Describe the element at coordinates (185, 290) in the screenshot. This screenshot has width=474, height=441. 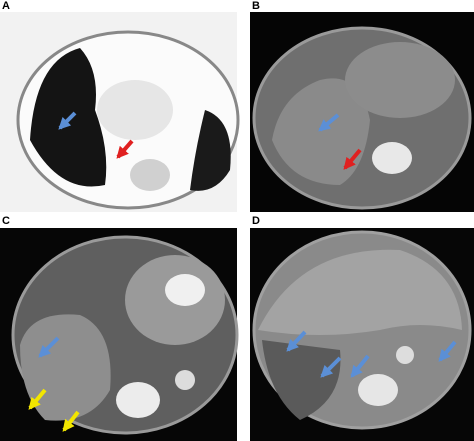
I see `contrast-chamber` at that location.